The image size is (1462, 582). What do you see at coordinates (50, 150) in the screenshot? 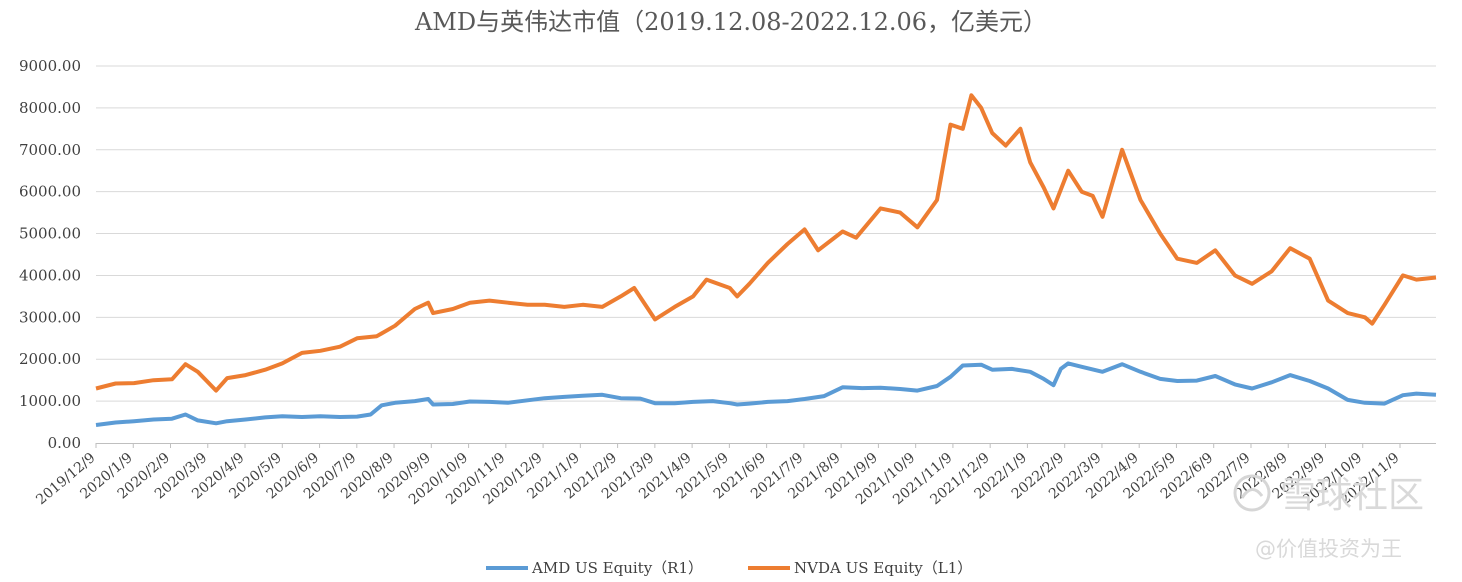
I see `y-tick-label: 7000.00` at bounding box center [50, 150].